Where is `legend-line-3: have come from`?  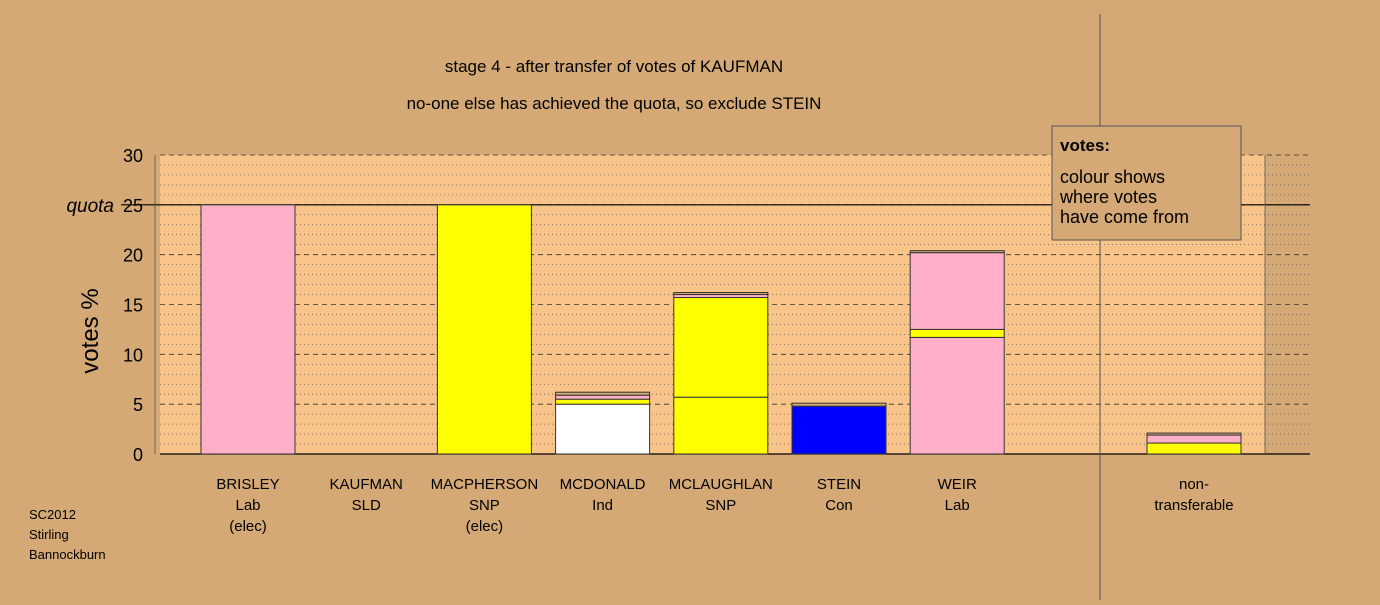 legend-line-3: have come from is located at coordinates (1124, 217).